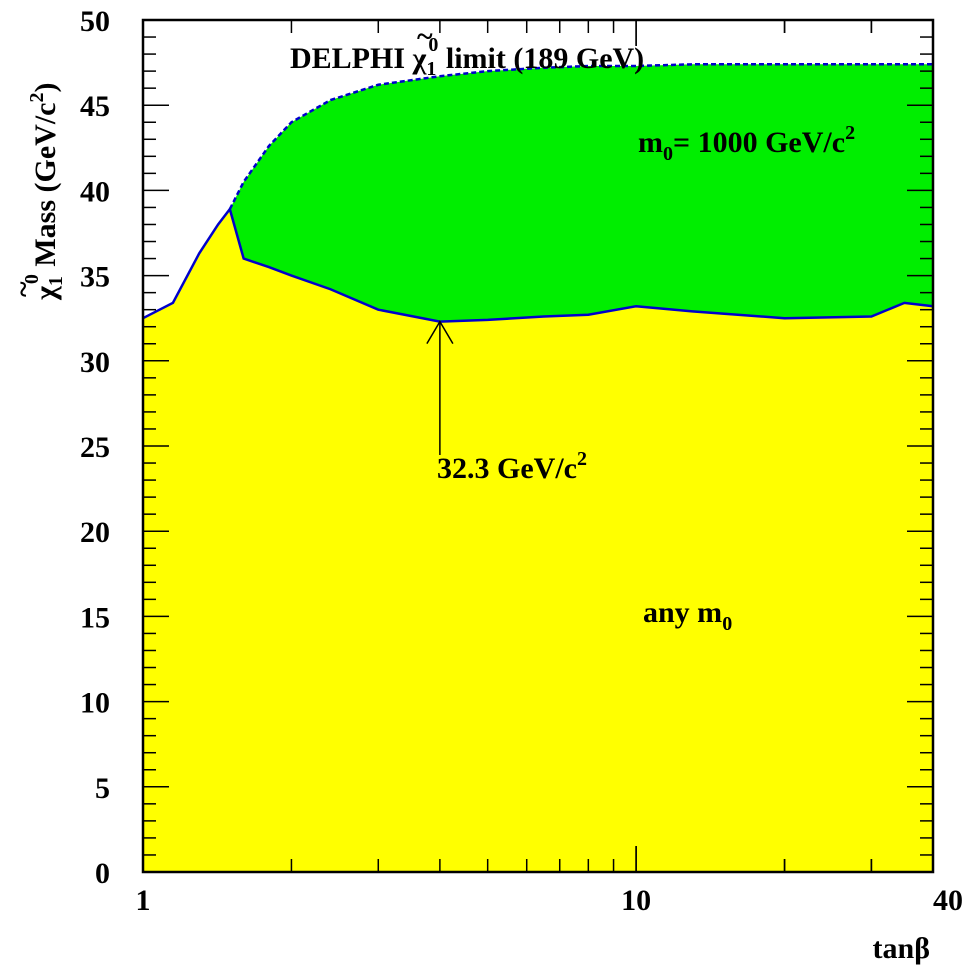 The width and height of the screenshot is (966, 971). I want to click on label-any-sub: 0, so click(727, 624).